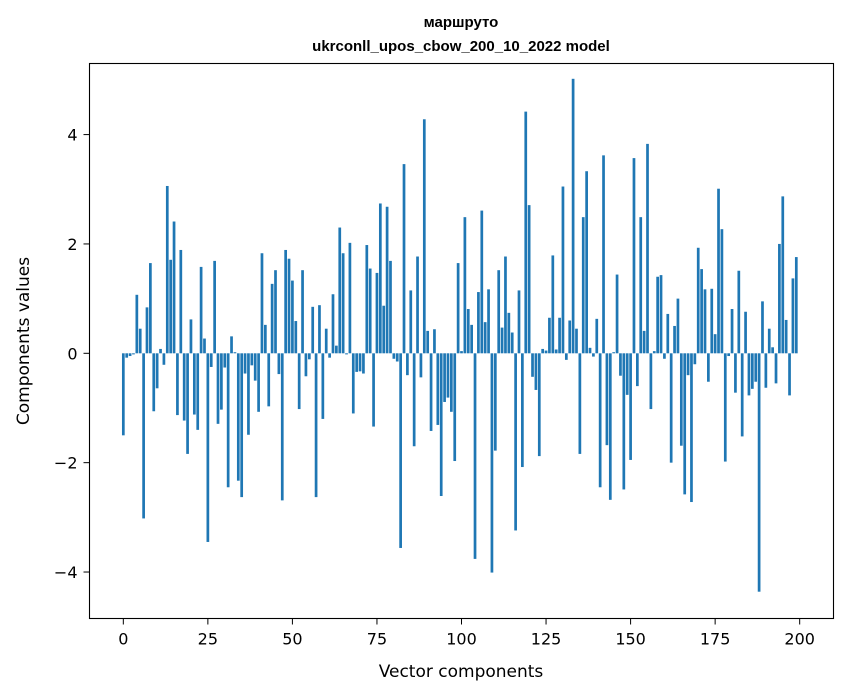 This screenshot has width=847, height=696. I want to click on y-tick-label: 2, so click(72, 244).